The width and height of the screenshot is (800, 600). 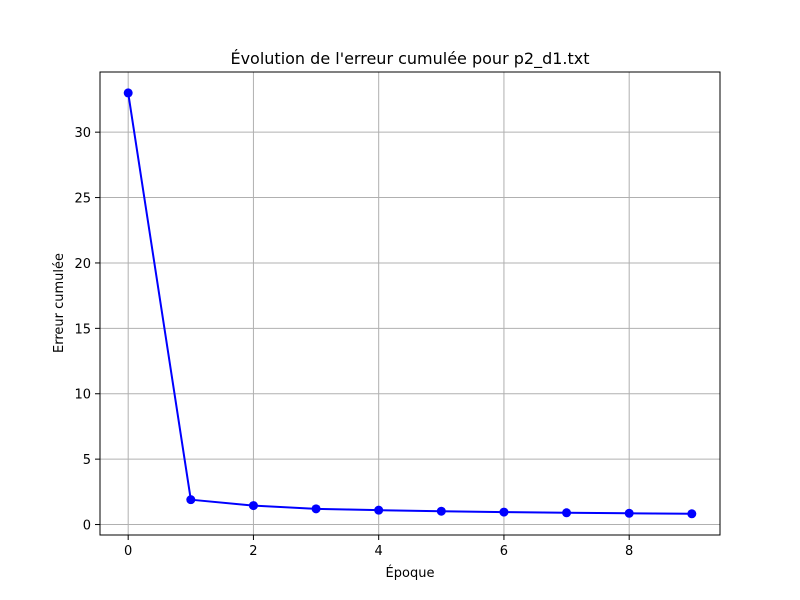 What do you see at coordinates (629, 551) in the screenshot?
I see `x-tick-label: 8` at bounding box center [629, 551].